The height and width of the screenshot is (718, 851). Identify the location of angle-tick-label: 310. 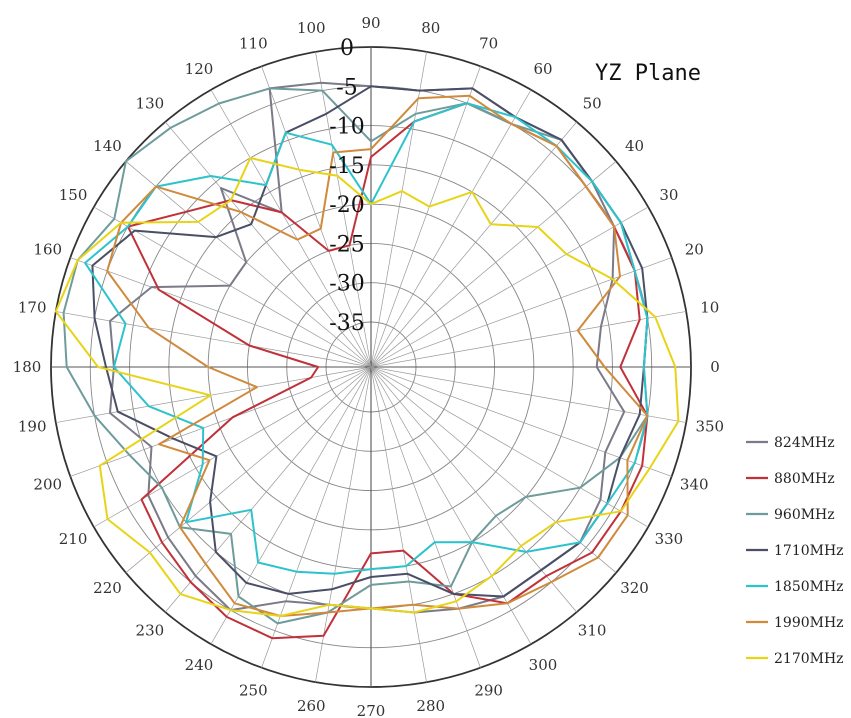
(592, 631).